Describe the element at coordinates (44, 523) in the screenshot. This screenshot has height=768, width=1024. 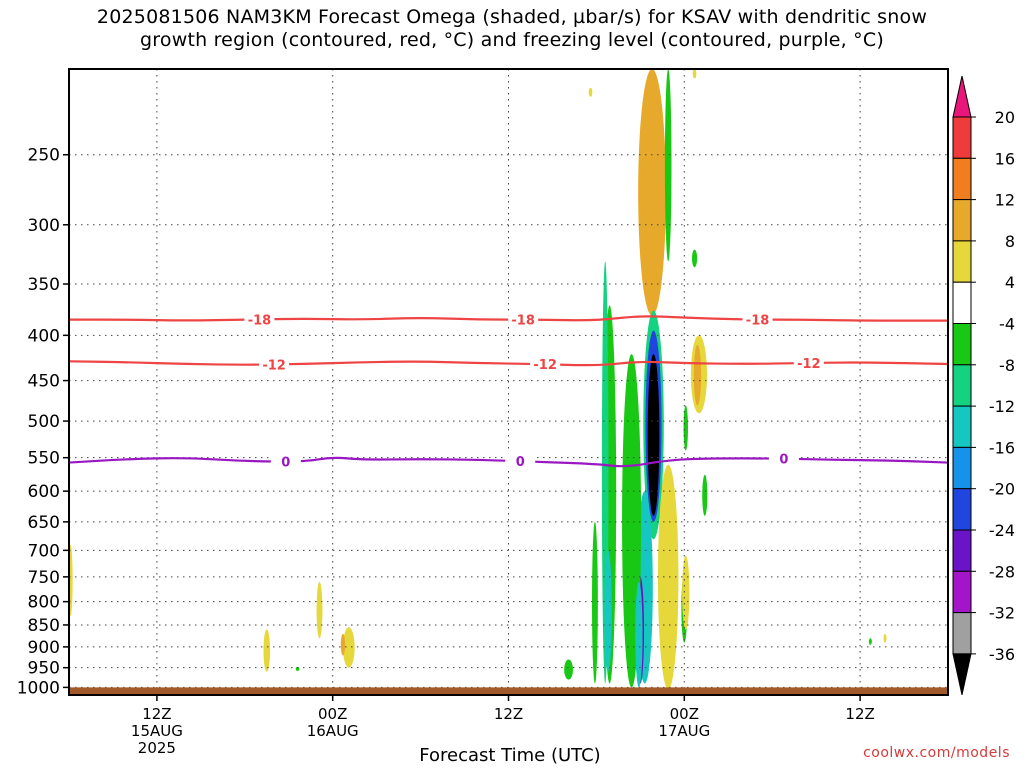
I see `y-tick-label: 650` at that location.